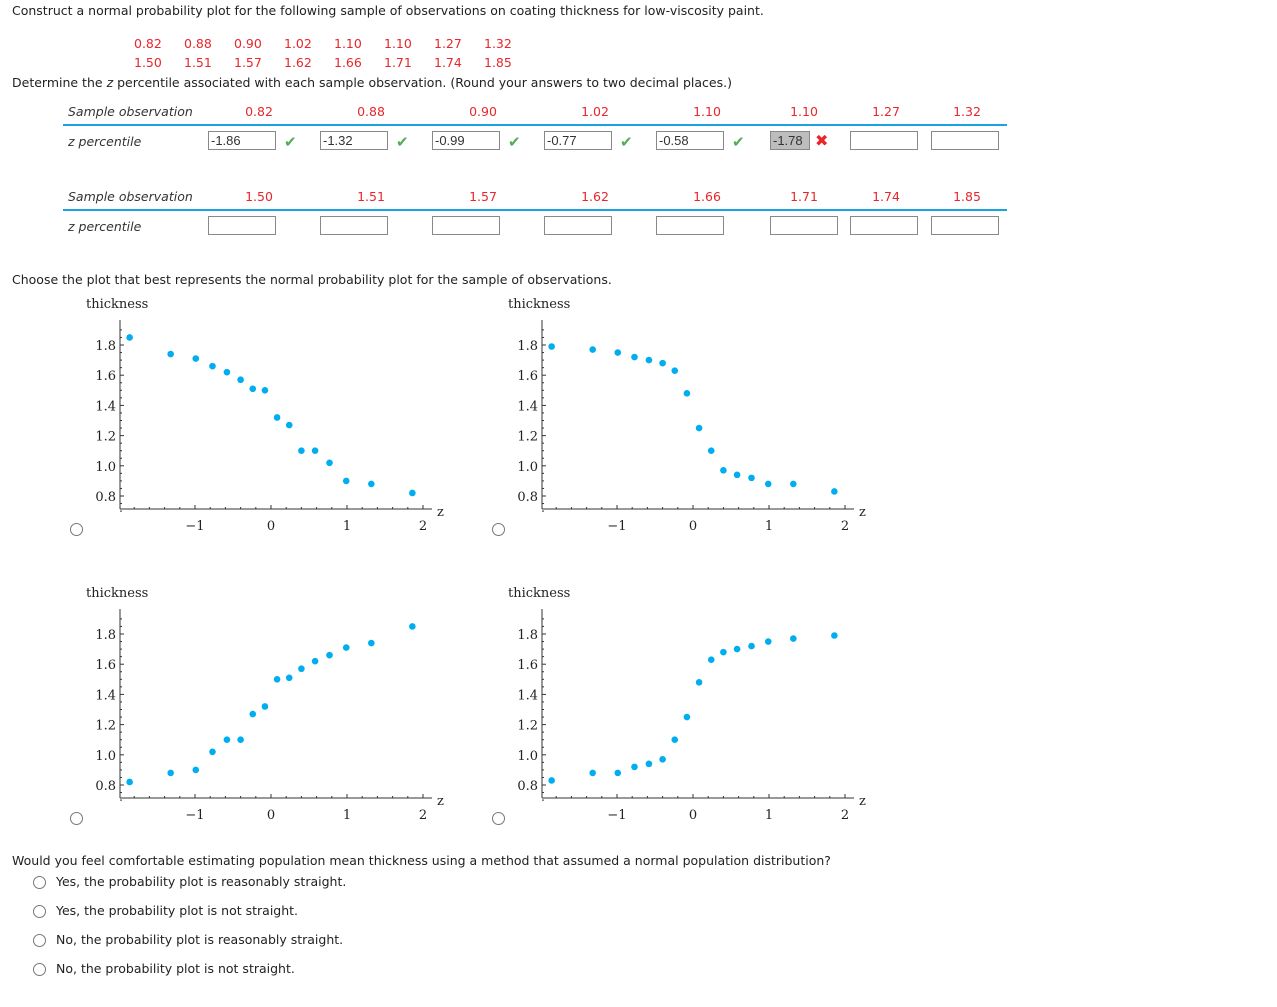  Describe the element at coordinates (527, 635) in the screenshot. I see `y-tick-label: 1.8` at that location.